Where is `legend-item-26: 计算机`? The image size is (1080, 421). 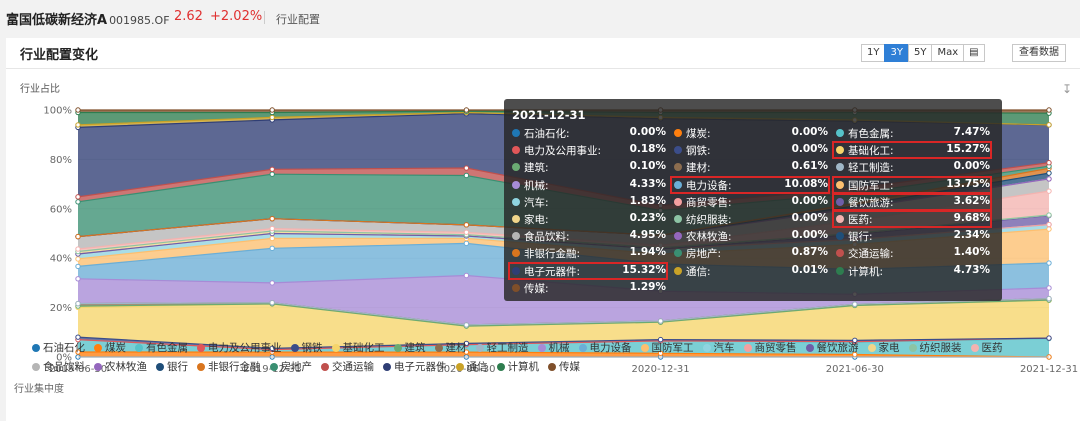 legend-item-26: 计算机 is located at coordinates (518, 367).